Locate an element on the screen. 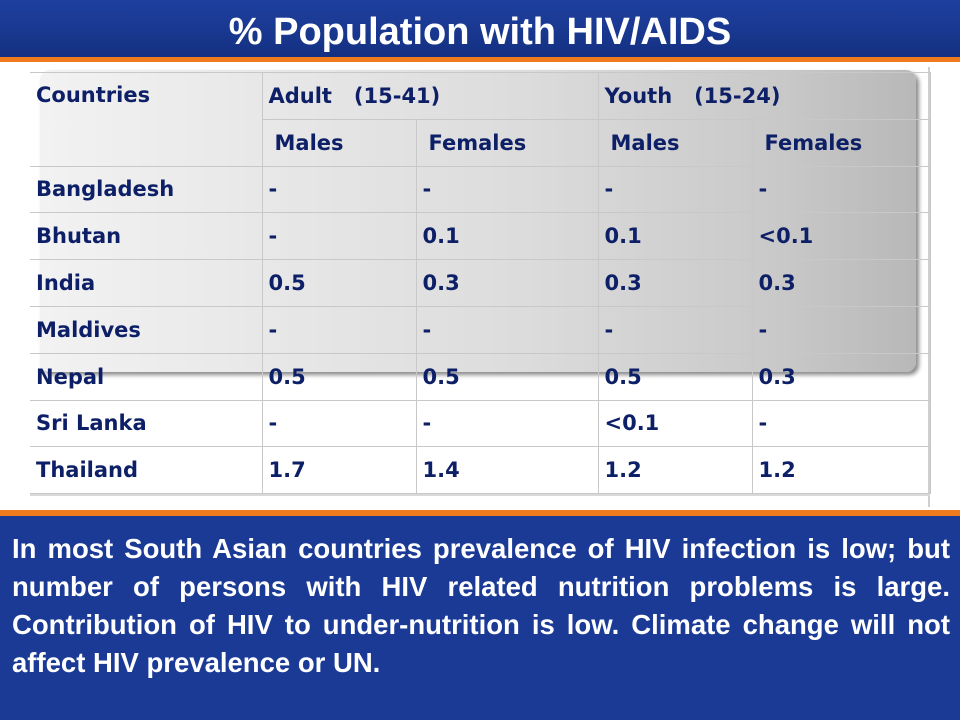 This screenshot has height=720, width=960. value-cell: 1.7 is located at coordinates (339, 470).